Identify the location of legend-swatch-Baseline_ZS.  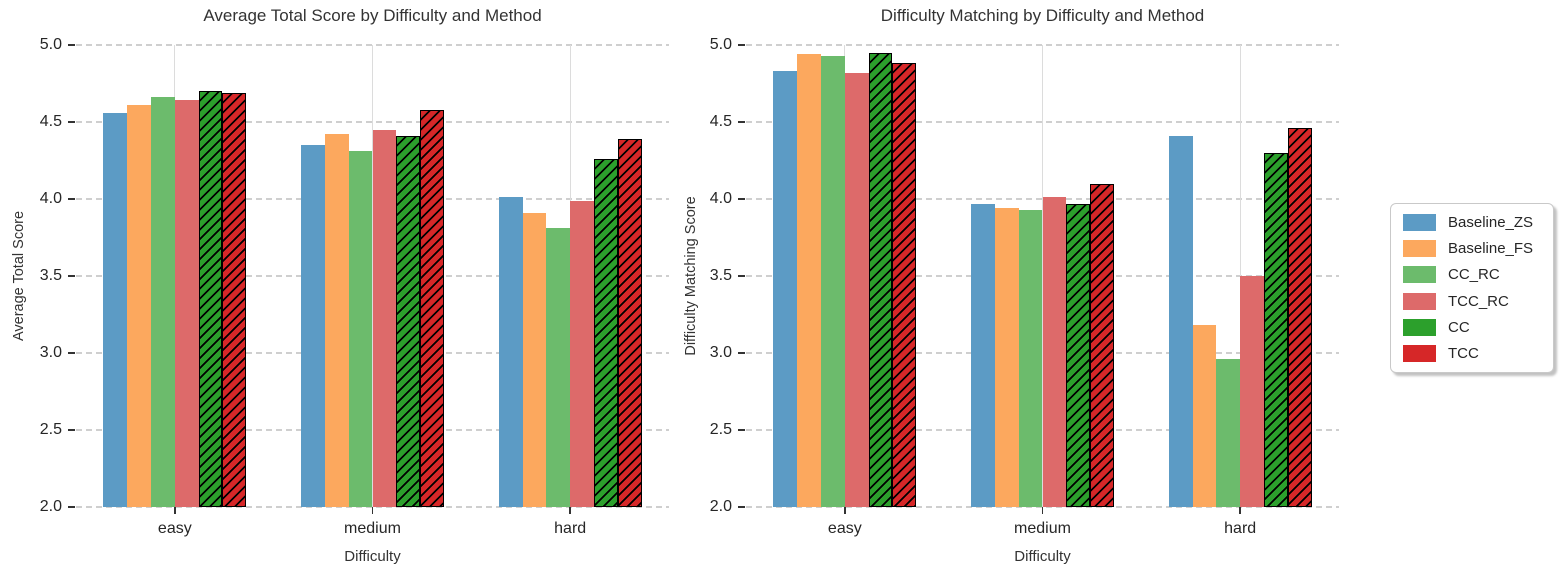
(1419, 222).